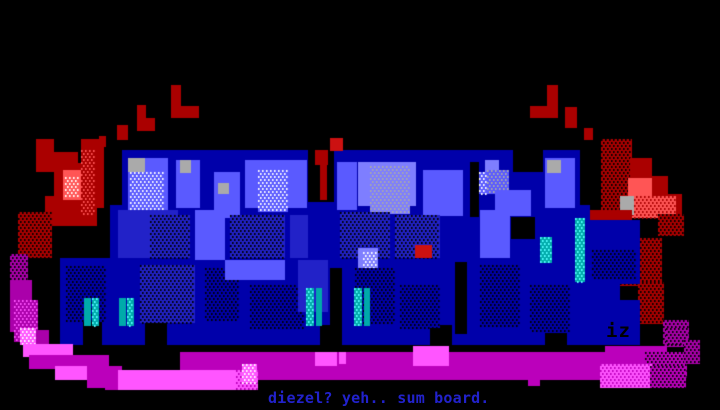 Image resolution: width=720 pixels, height=410 pixels. I want to click on artist-signature: iz, so click(618, 331).